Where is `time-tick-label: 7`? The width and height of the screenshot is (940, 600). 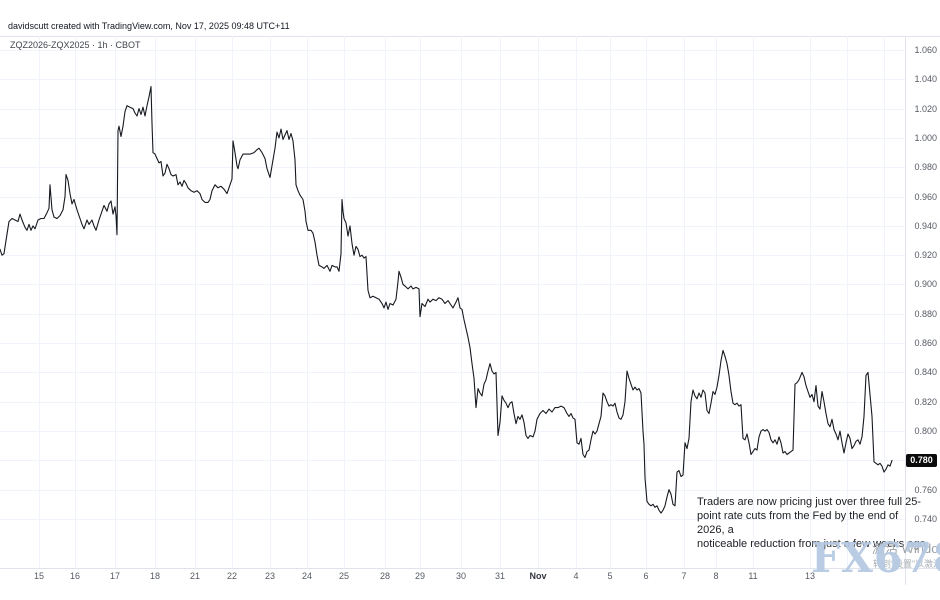
time-tick-label: 7 is located at coordinates (684, 576).